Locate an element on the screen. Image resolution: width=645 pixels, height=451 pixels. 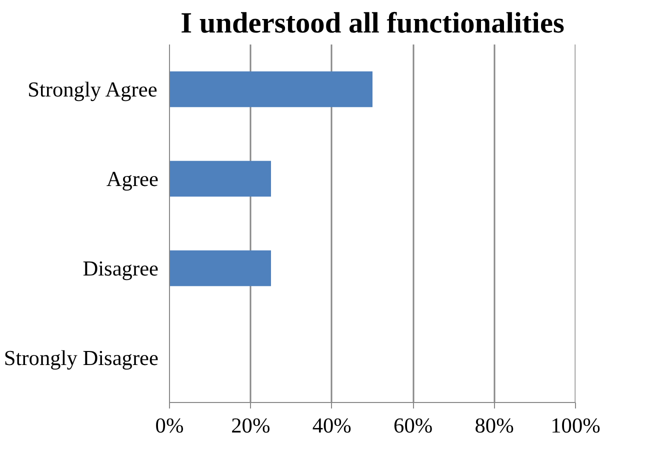
chart-title: I understood all functionalities is located at coordinates (372, 24).